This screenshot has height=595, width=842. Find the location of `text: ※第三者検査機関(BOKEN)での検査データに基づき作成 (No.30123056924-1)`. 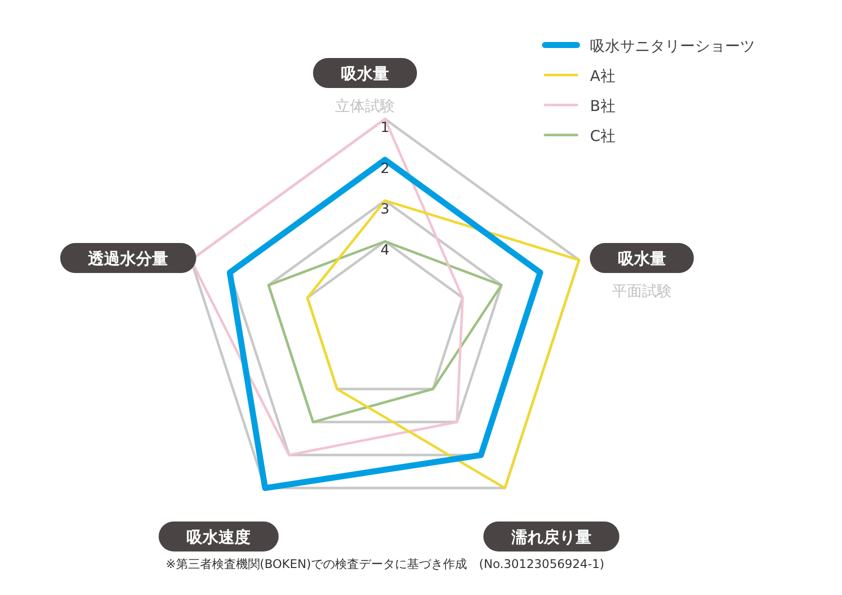

text: ※第三者検査機関(BOKEN)での検査データに基づき作成 (No.30123056924-1) is located at coordinates (385, 564).